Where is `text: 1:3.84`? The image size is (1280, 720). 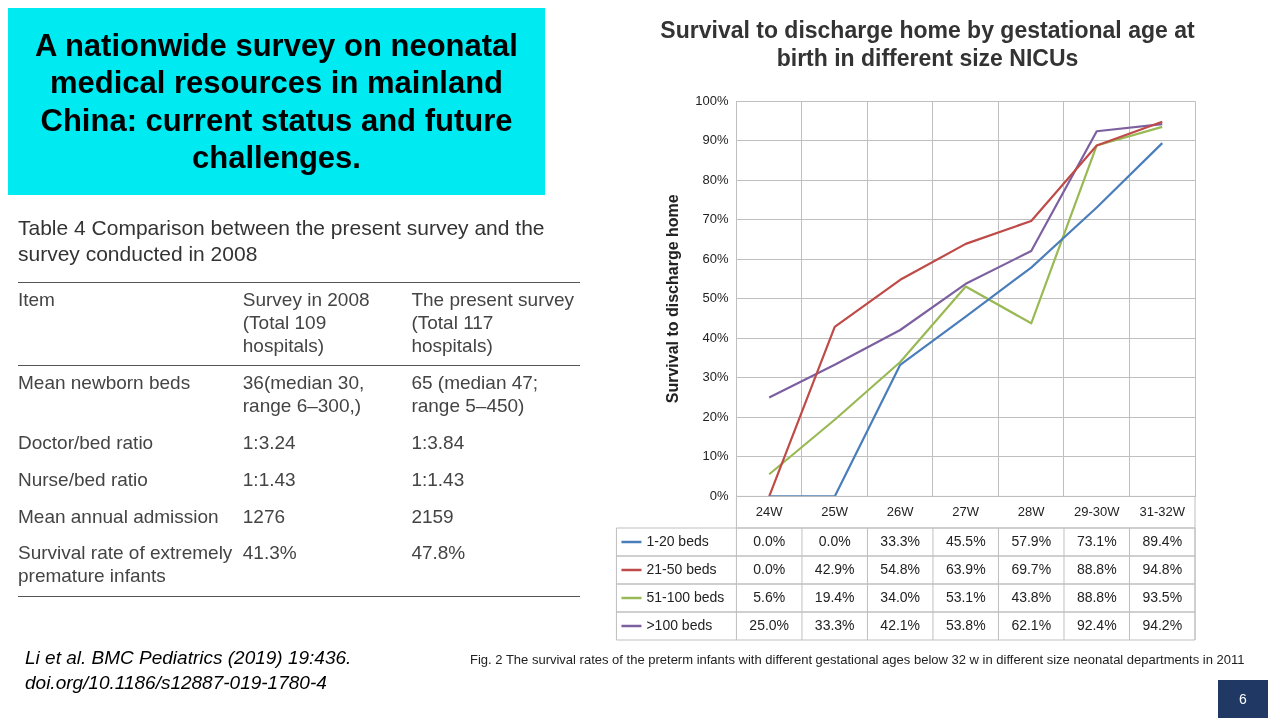
text: 1:3.84 is located at coordinates (438, 443).